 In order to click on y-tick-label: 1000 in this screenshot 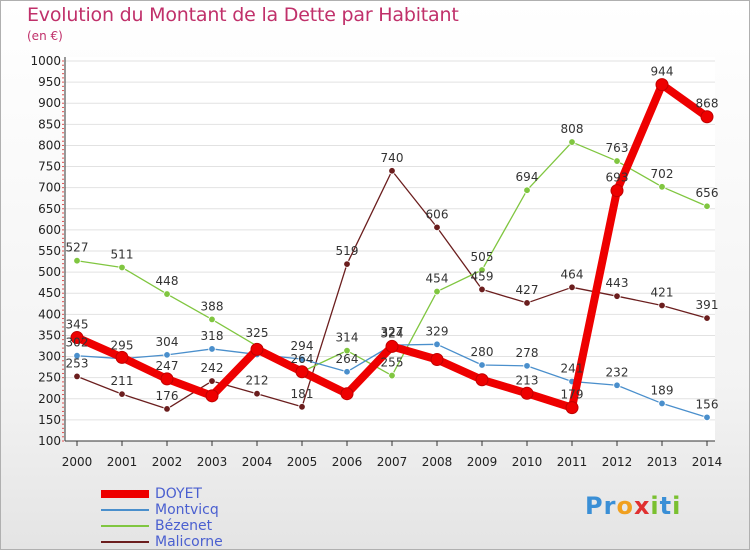, I will do `click(45, 61)`.